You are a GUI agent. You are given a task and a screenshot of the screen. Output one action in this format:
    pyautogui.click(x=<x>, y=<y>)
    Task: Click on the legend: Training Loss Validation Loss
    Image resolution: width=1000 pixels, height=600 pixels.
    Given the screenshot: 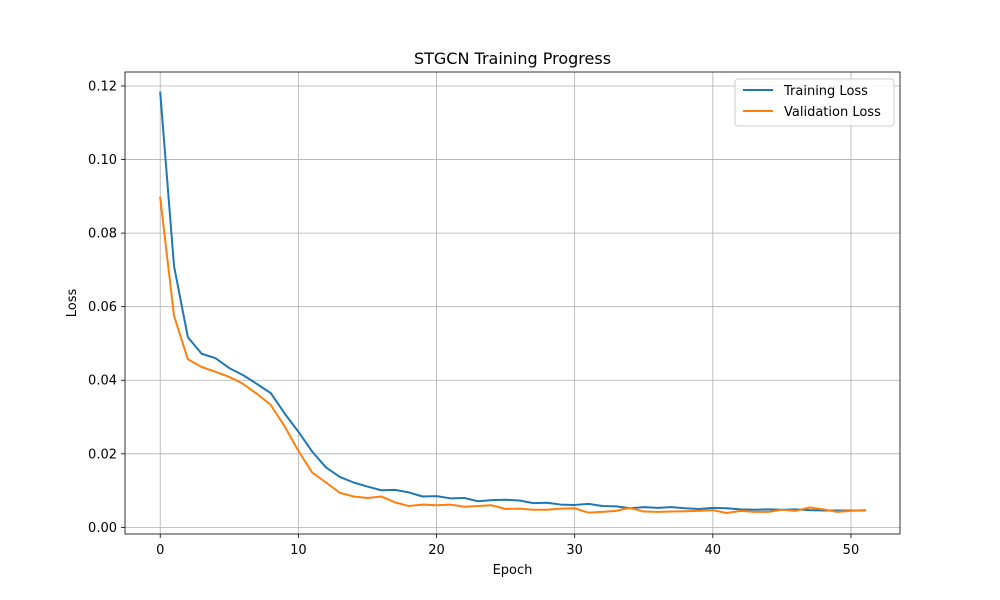 What is the action you would take?
    pyautogui.click(x=814, y=102)
    